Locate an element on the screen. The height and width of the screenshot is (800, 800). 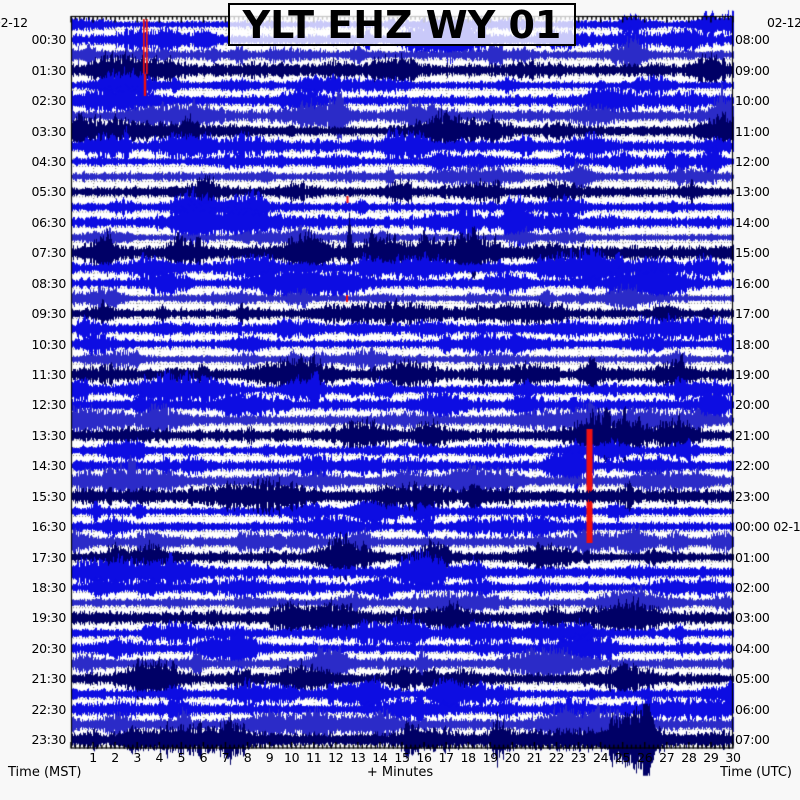
minute-tick-label: 9 is located at coordinates (269, 757).